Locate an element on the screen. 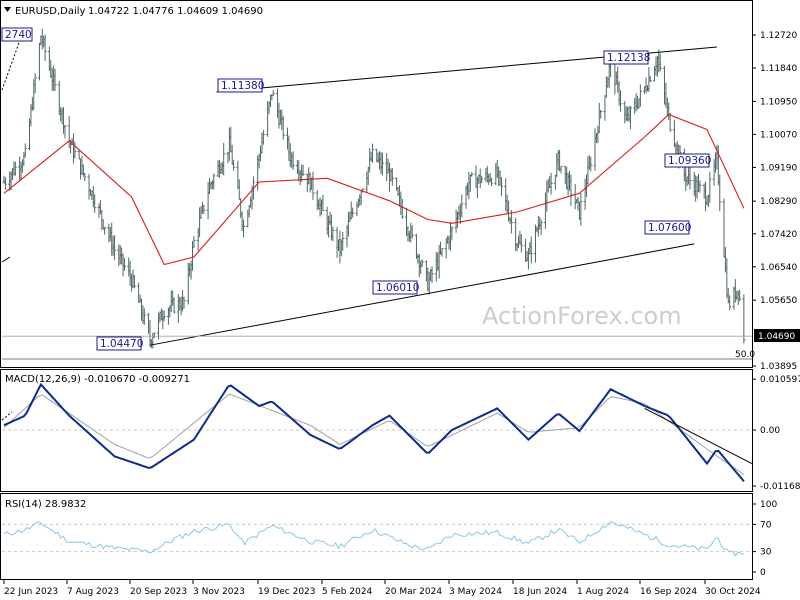 The image size is (800, 600). x-tick-label: 20 Mar 2024 is located at coordinates (413, 592).